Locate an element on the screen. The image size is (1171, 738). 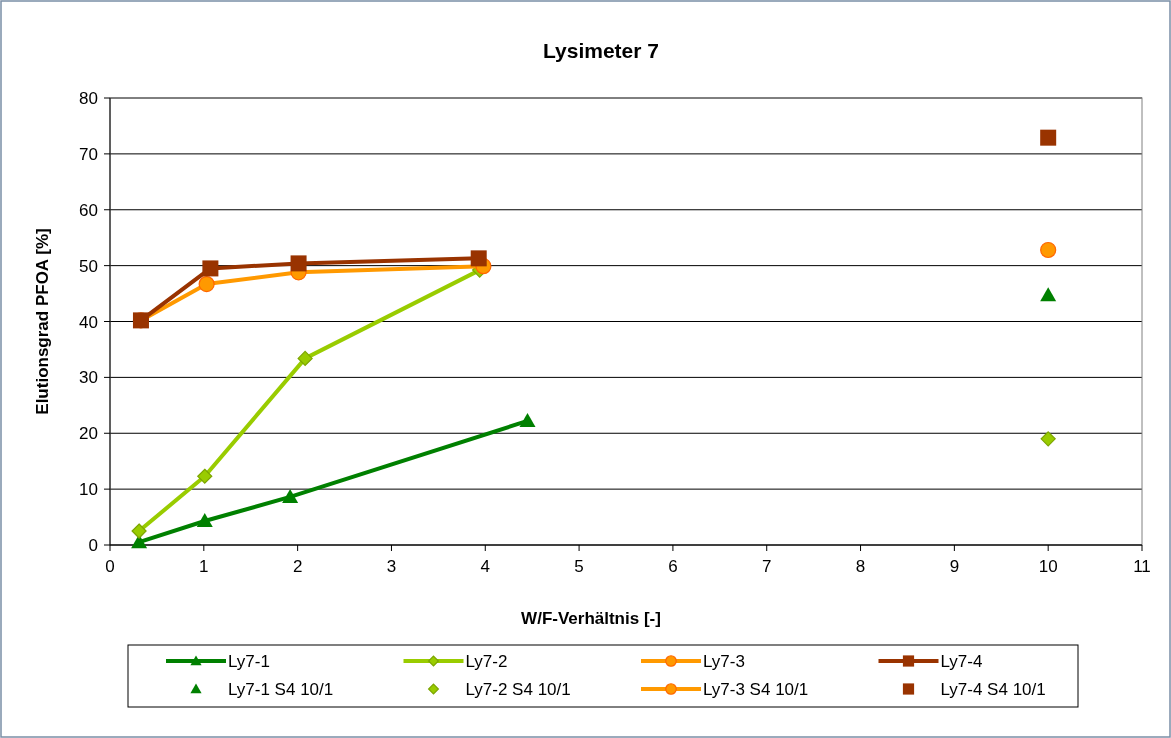
x-tick-label: 9 is located at coordinates (954, 566).